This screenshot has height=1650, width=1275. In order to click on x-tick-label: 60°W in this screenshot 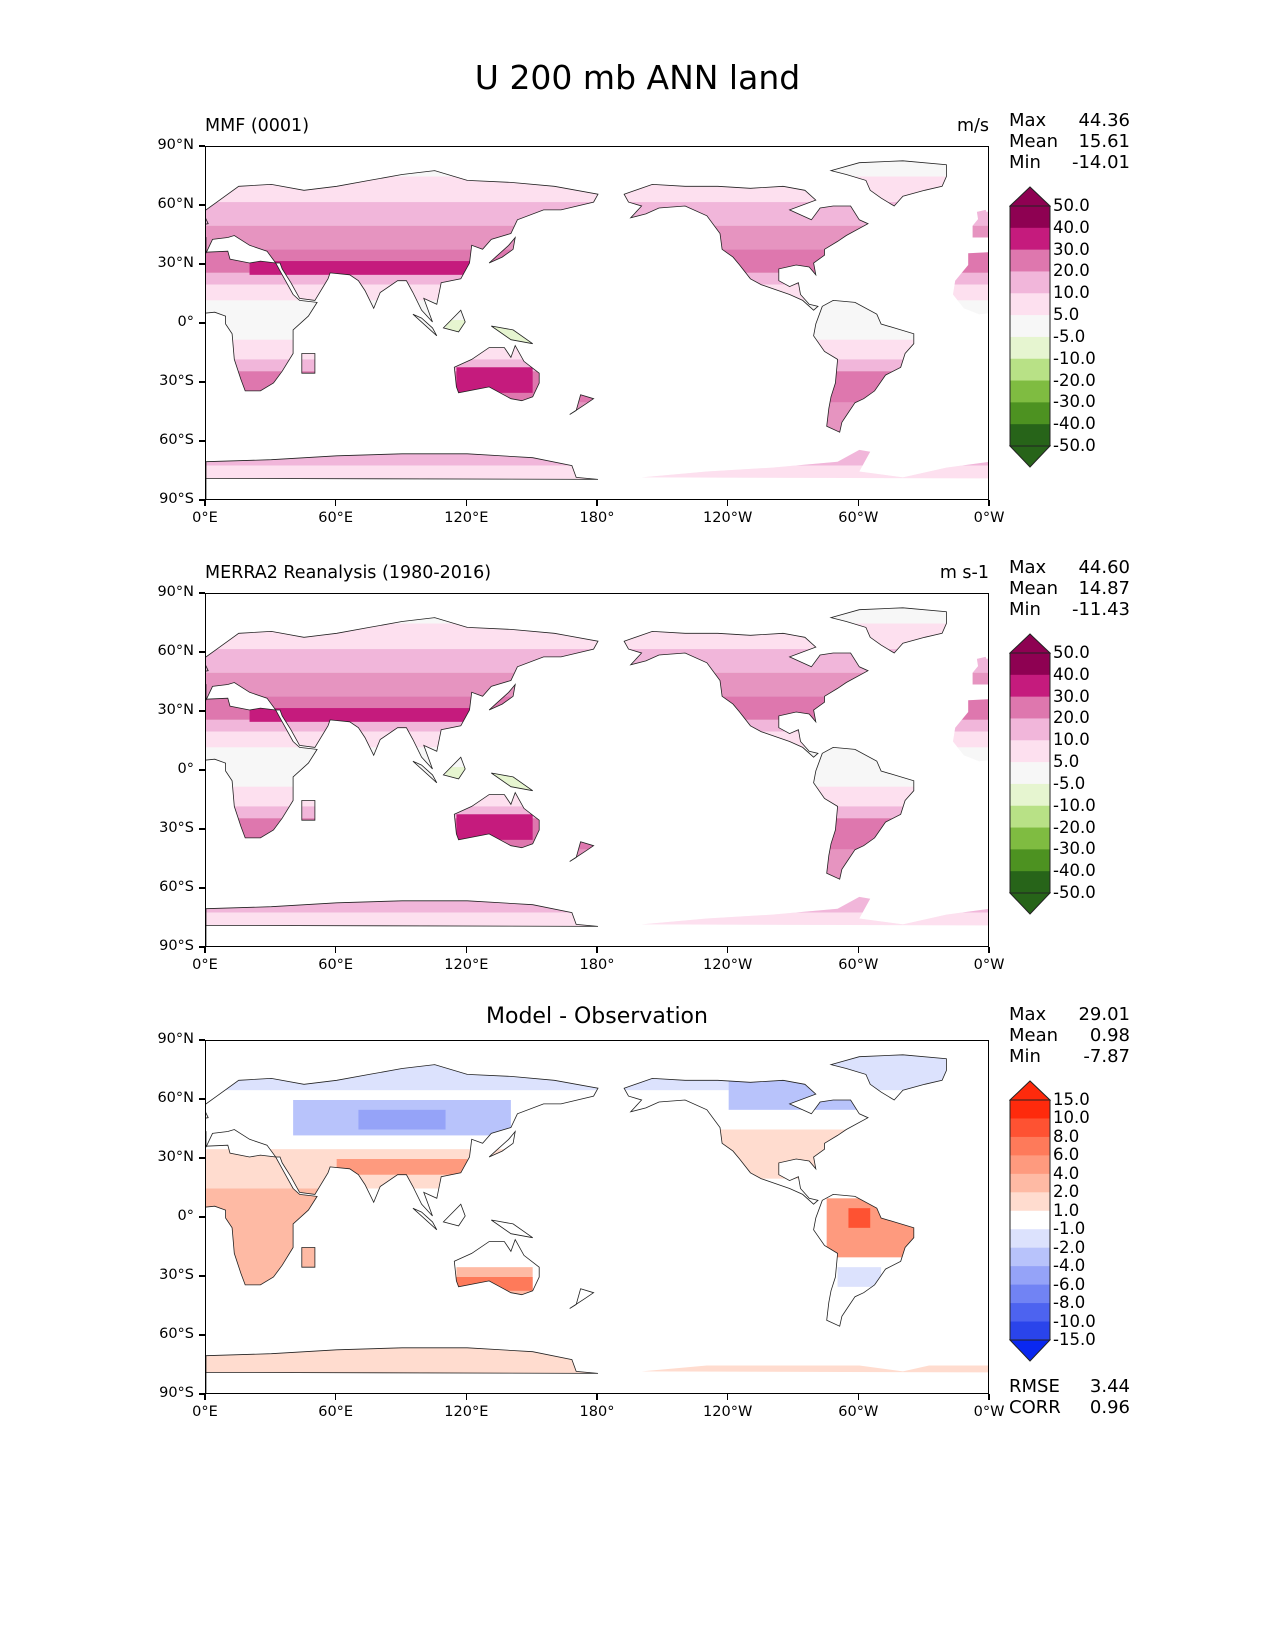, I will do `click(858, 1412)`.